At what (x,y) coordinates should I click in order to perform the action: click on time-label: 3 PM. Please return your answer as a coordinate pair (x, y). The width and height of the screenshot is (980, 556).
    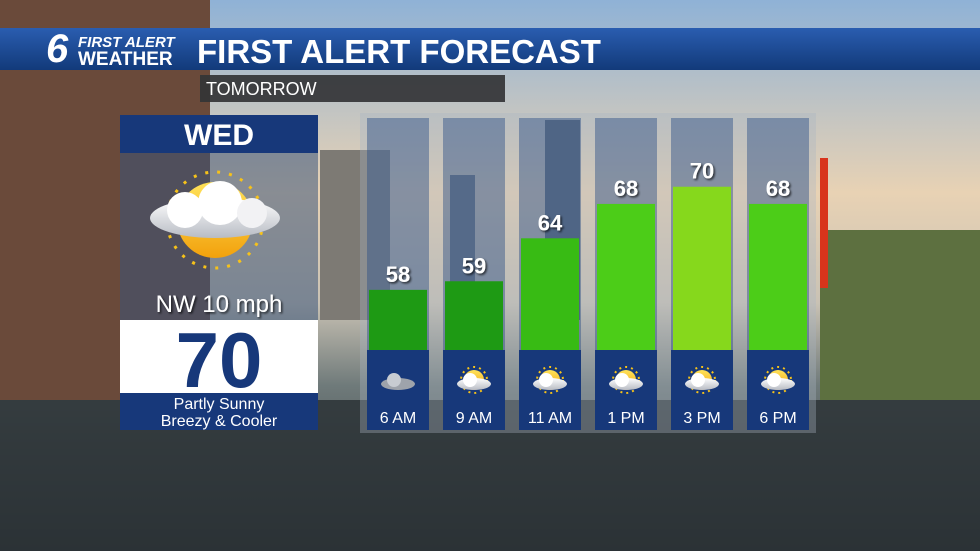
    Looking at the image, I should click on (701, 418).